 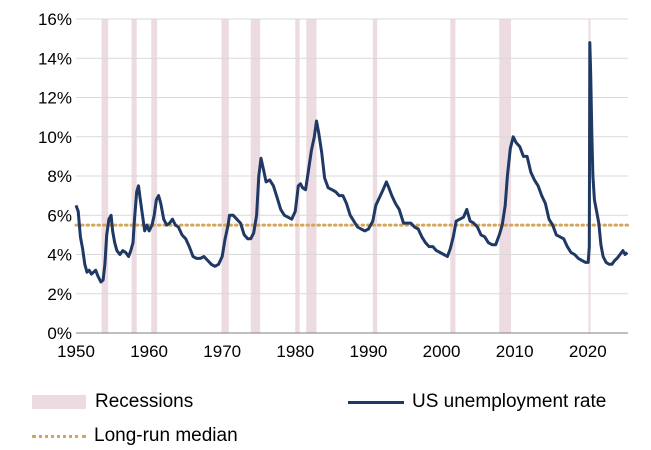 I want to click on legend-recessions: Recessions, so click(x=112, y=402).